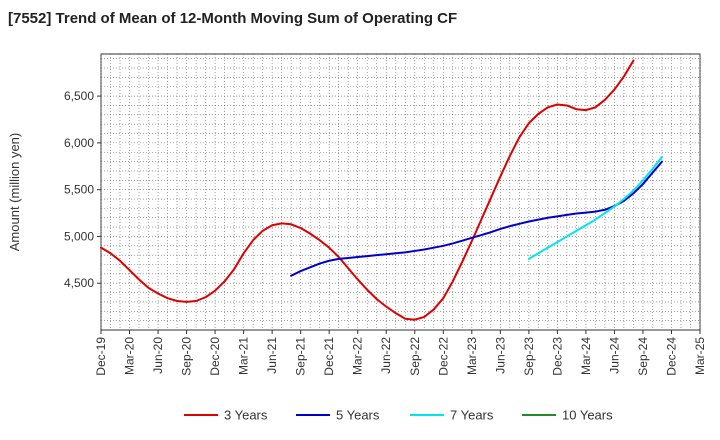  Describe the element at coordinates (500, 355) in the screenshot. I see `x-tick-label: Jun-23` at that location.